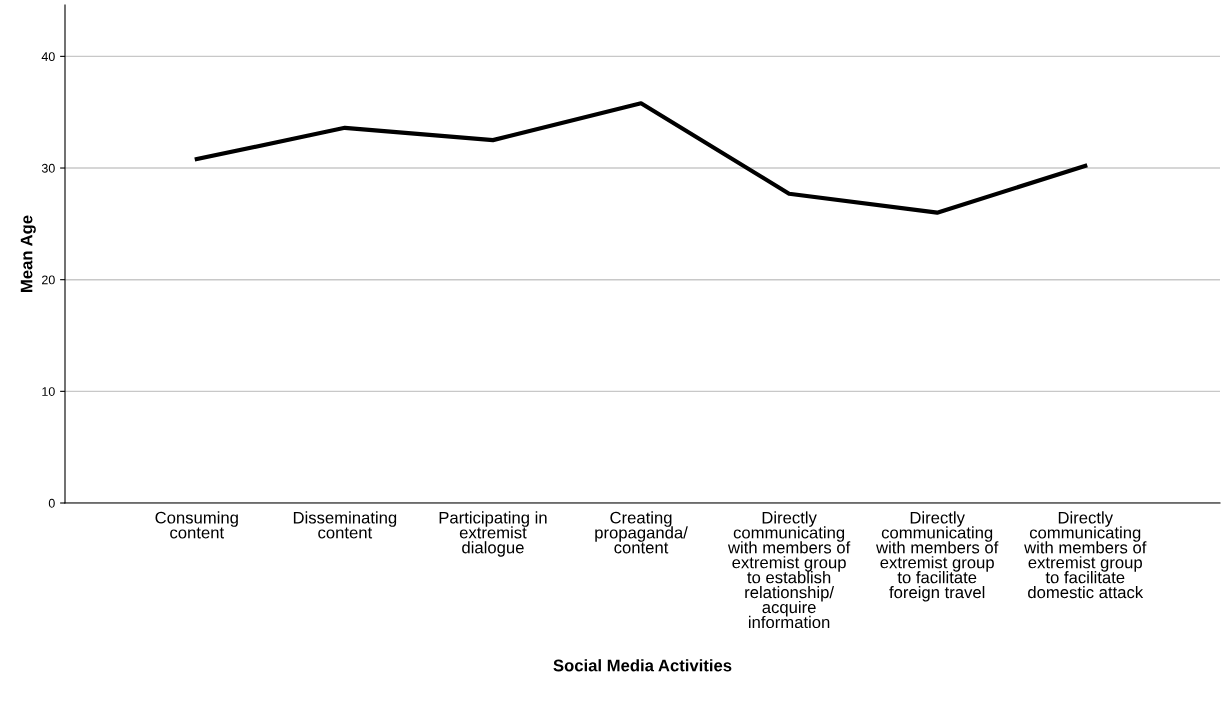  Describe the element at coordinates (48, 280) in the screenshot. I see `y-tick-label: 20` at that location.